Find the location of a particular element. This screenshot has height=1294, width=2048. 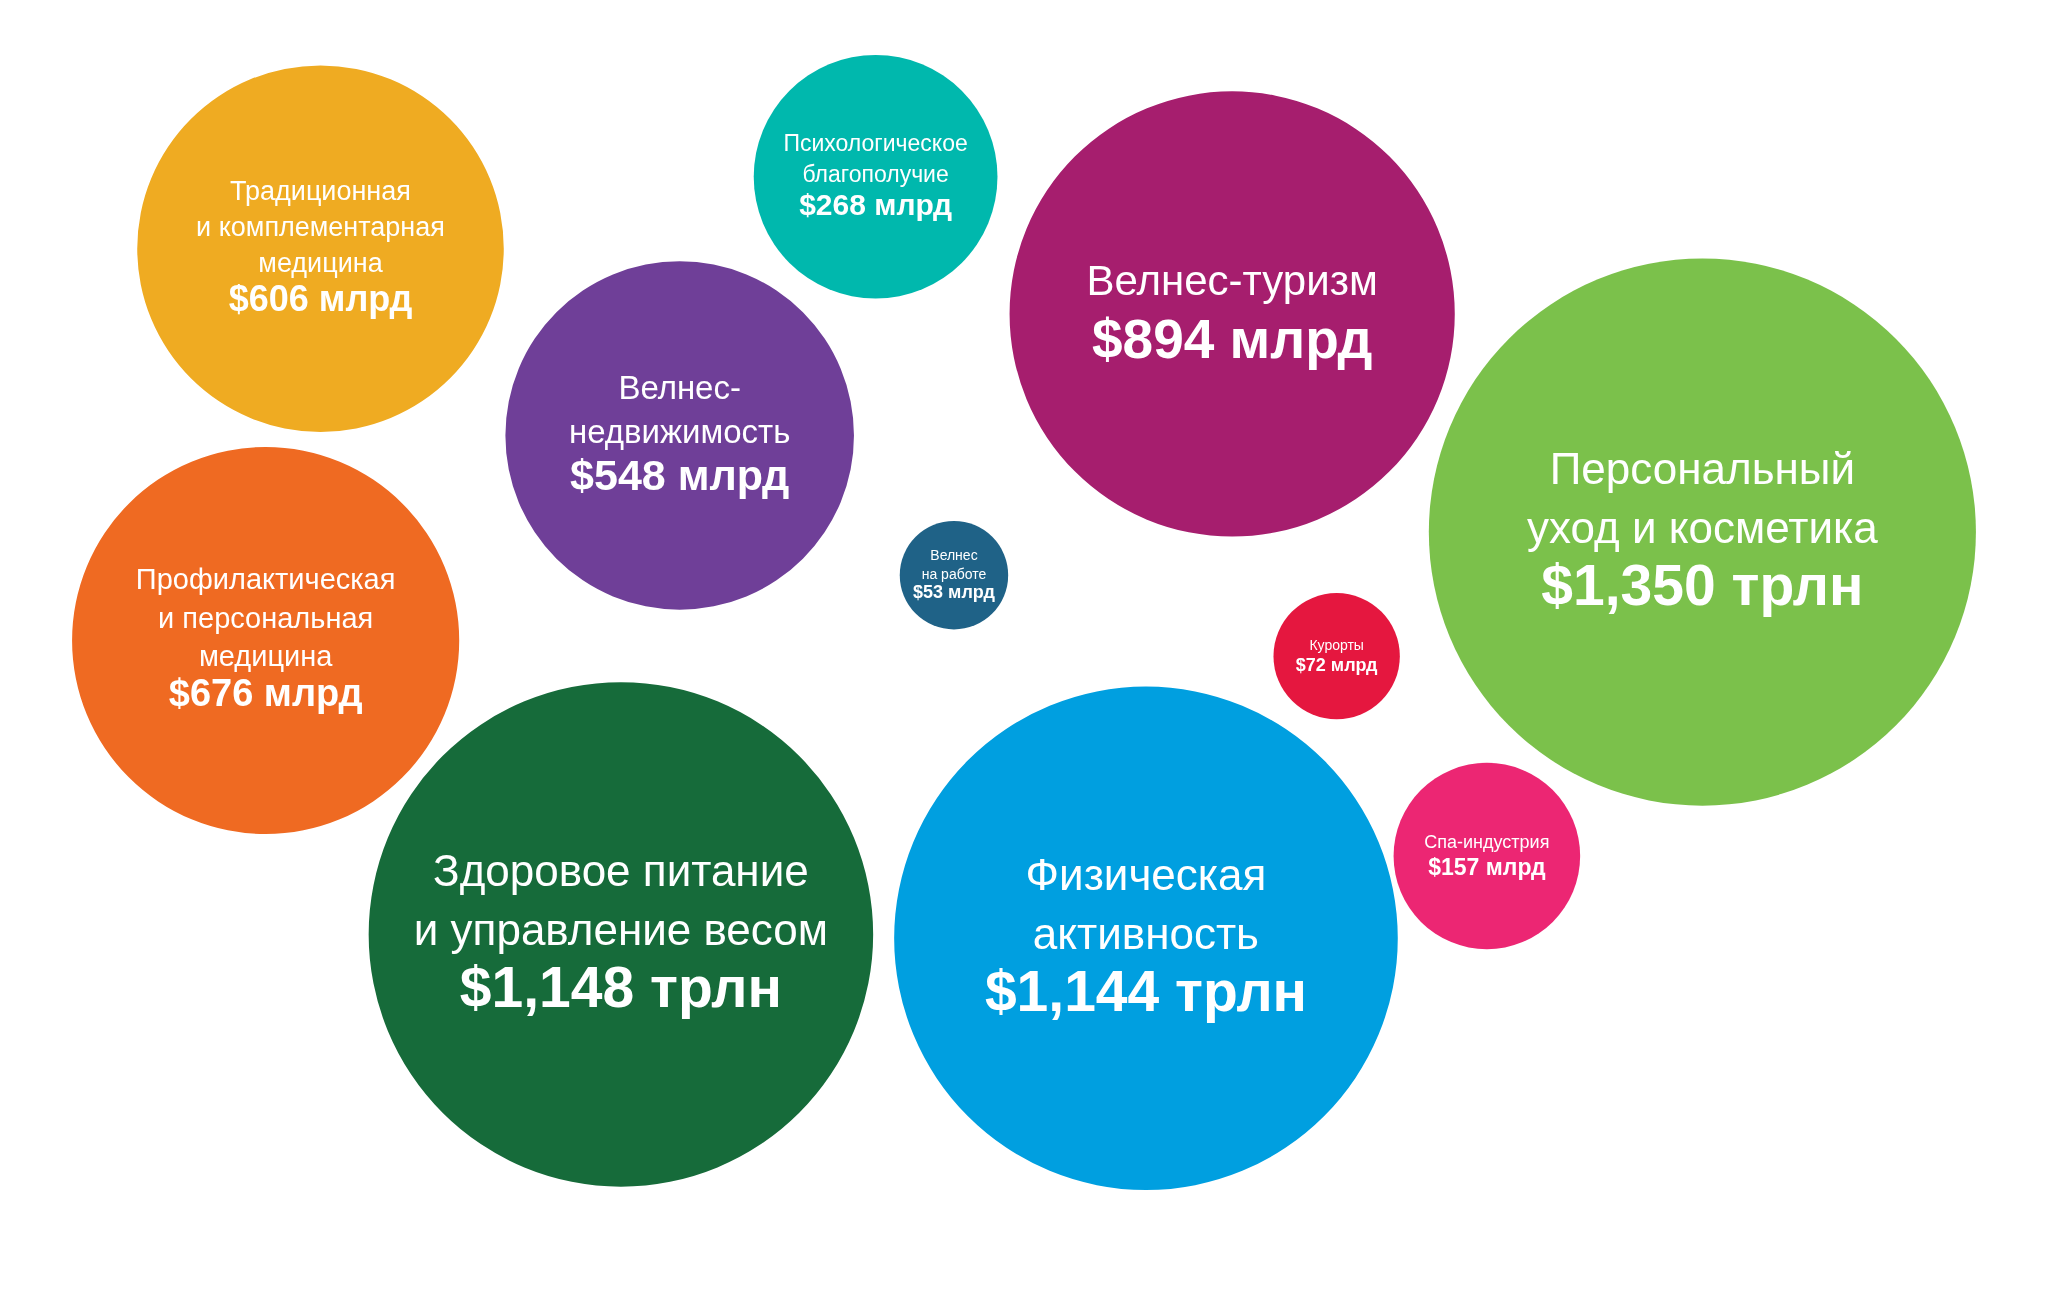

category-label: Физическая активность is located at coordinates (1146, 904).